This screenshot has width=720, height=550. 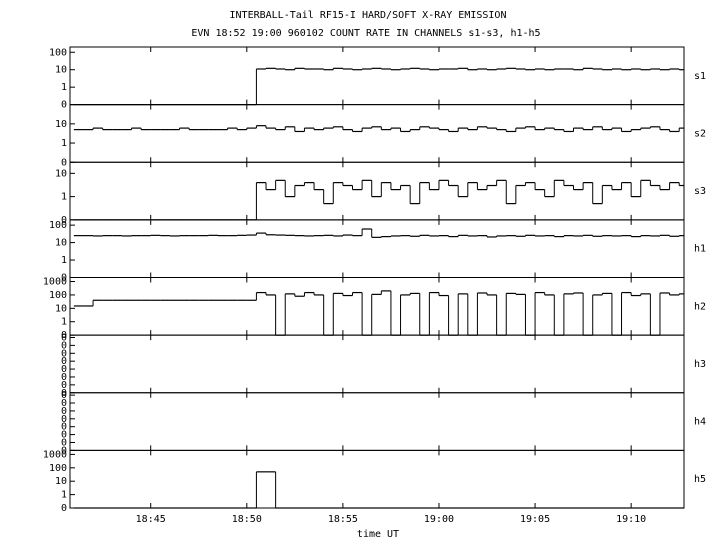 I want to click on panel-label: s3, so click(x=700, y=191).